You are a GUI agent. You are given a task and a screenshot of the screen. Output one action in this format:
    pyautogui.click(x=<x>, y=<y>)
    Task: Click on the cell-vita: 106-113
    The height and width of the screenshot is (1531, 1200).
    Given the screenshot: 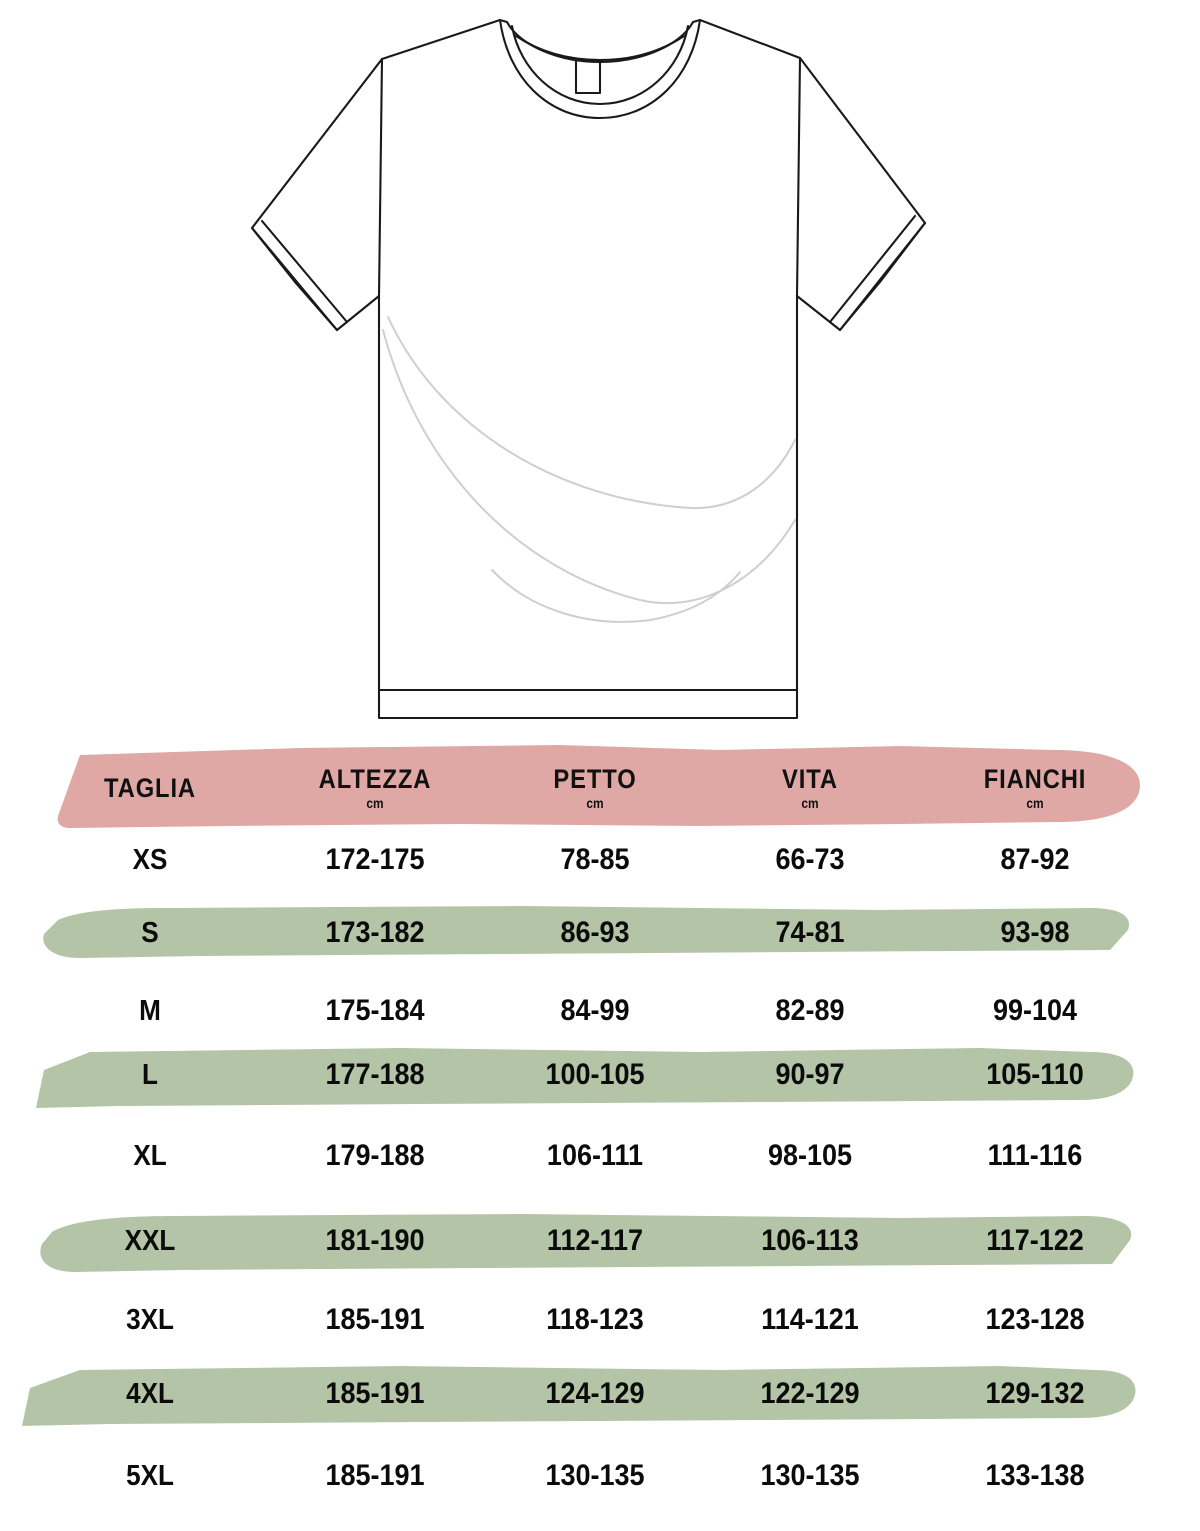 What is the action you would take?
    pyautogui.click(x=810, y=1240)
    